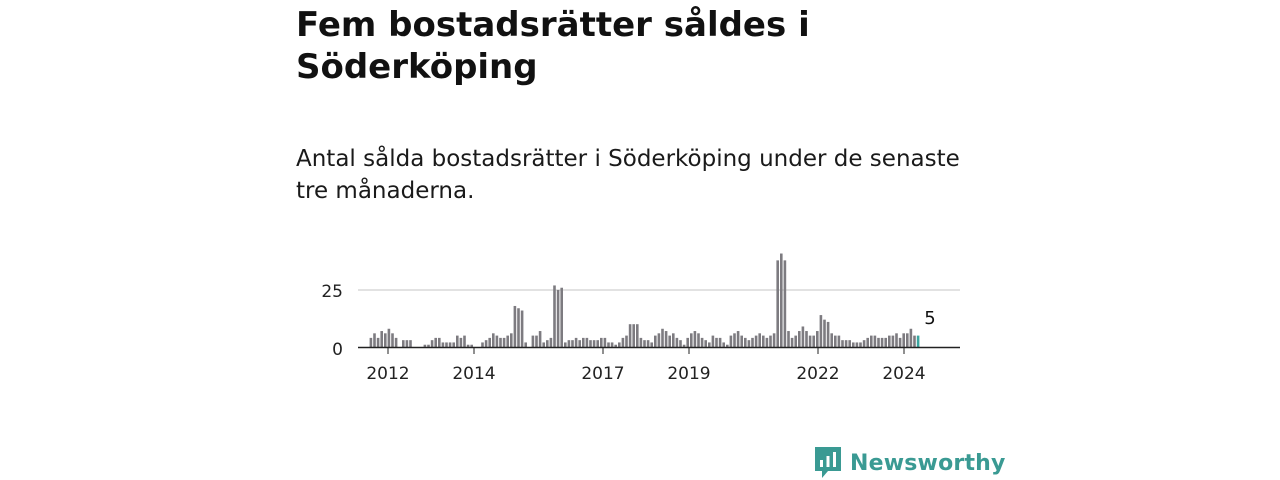 This screenshot has width=1280, height=480. I want to click on page-title: Fem bostadsrätter såldes i Söderköping, so click(553, 46).